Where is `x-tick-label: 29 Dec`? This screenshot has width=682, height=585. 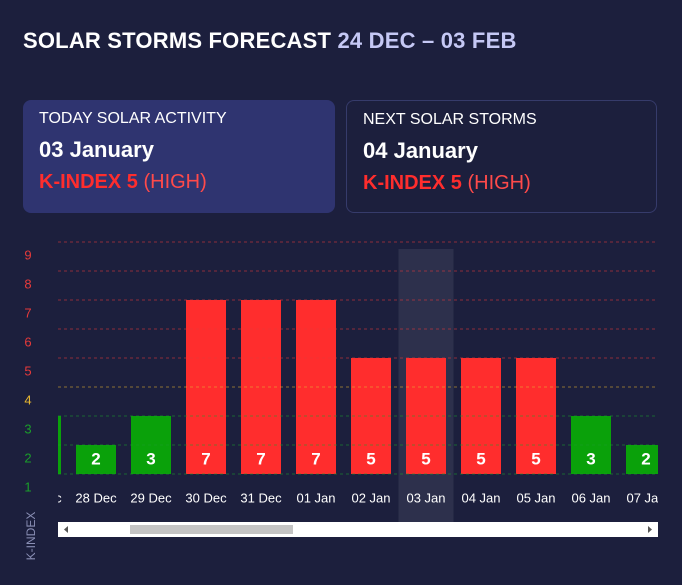 x-tick-label: 29 Dec is located at coordinates (151, 497).